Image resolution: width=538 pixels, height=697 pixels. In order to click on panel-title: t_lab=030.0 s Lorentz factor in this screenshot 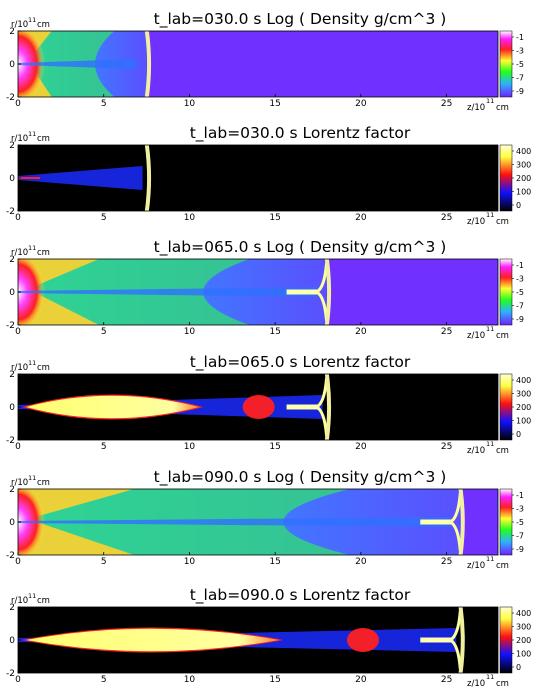, I will do `click(300, 133)`.